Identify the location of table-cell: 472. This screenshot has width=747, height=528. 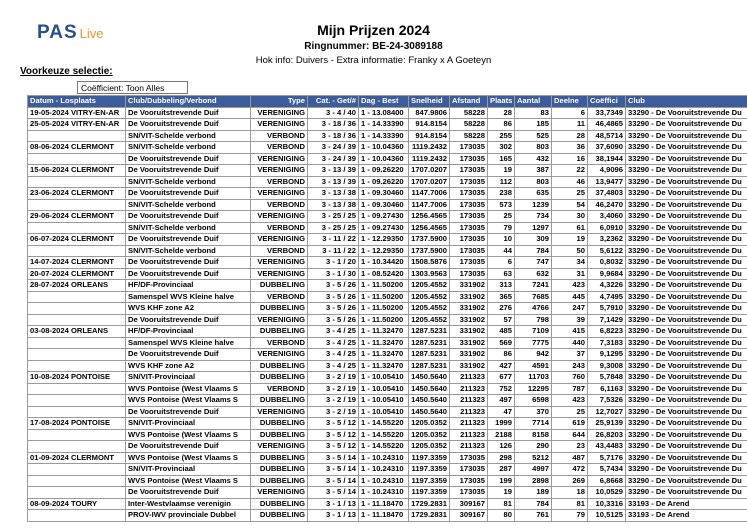
(569, 469).